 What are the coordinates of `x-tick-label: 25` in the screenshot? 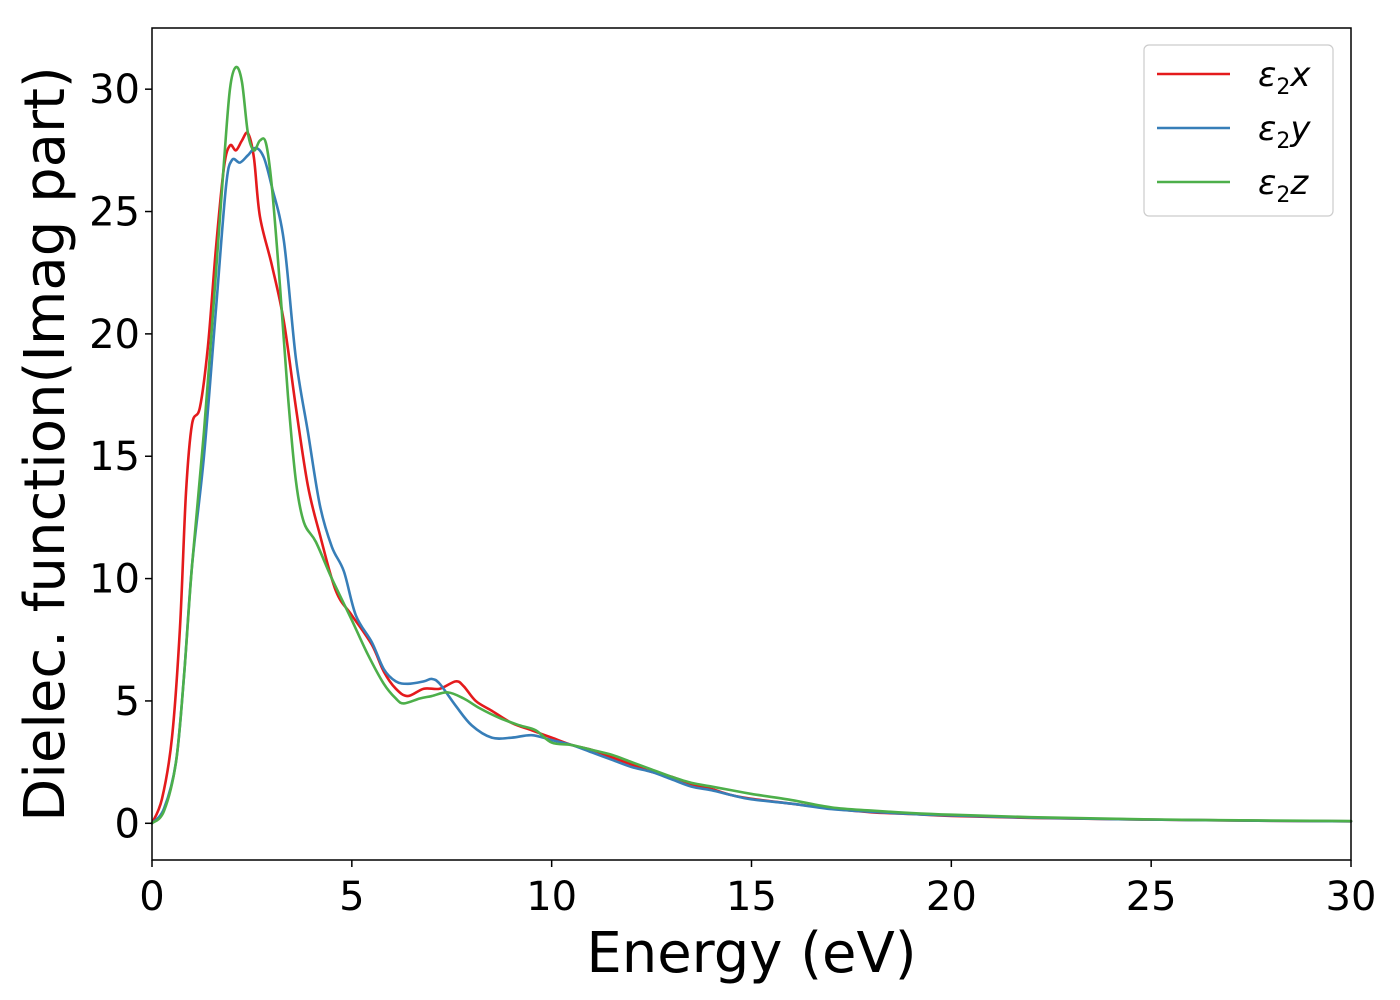 It's located at (1151, 897).